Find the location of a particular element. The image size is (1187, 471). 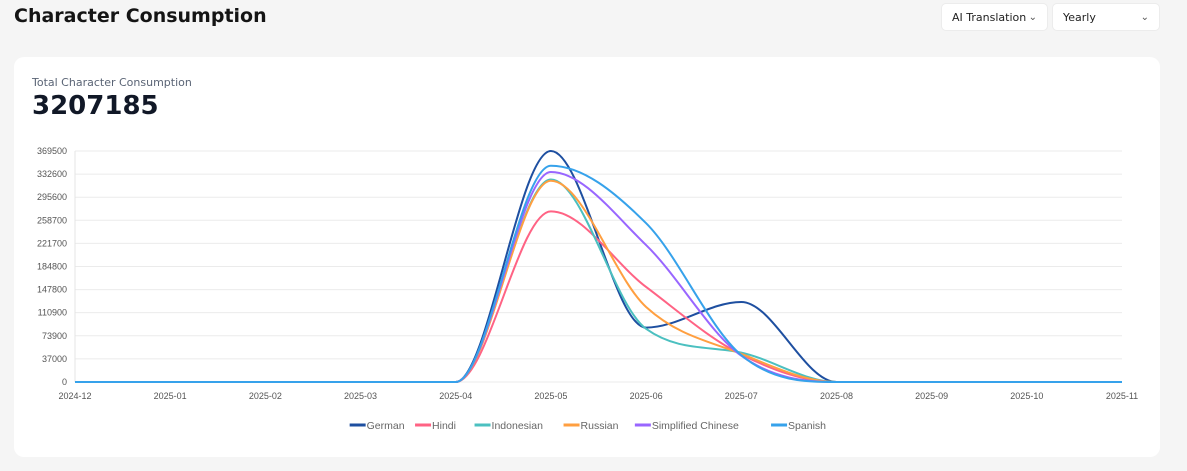

y-tick-label: 258700 is located at coordinates (52, 220).